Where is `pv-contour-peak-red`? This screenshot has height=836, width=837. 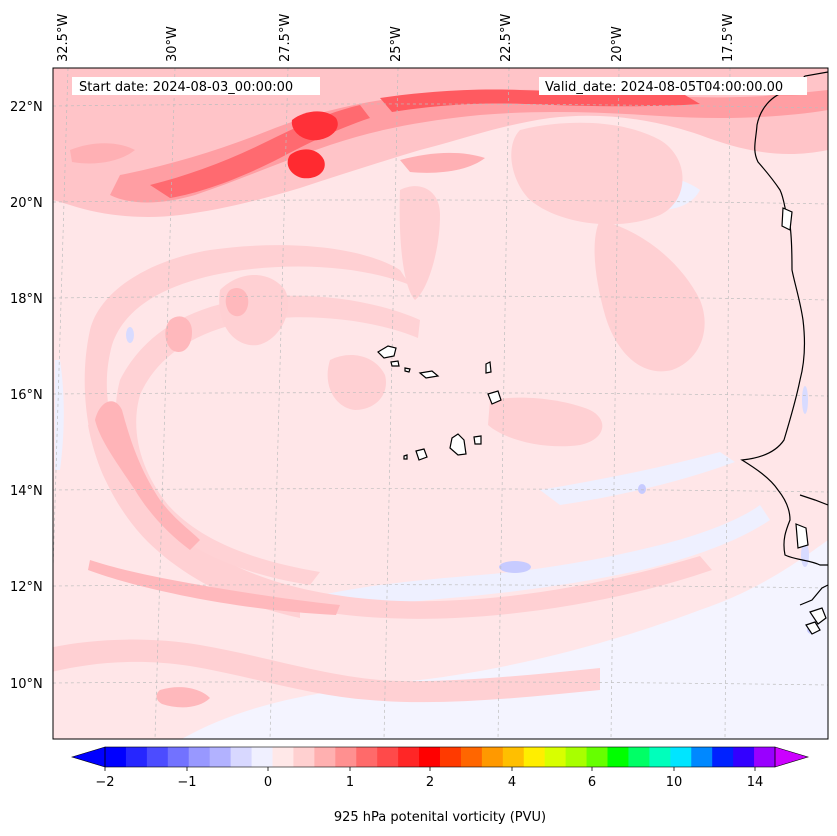 pv-contour-peak-red is located at coordinates (306, 164).